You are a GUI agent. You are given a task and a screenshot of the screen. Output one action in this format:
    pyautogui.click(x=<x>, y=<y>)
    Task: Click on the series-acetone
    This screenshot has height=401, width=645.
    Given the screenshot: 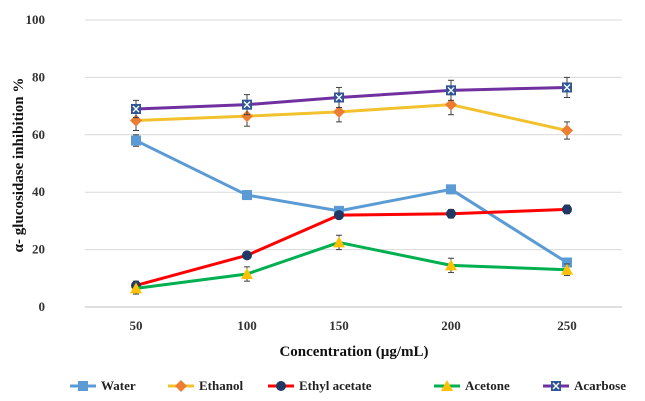 What is the action you would take?
    pyautogui.click(x=351, y=264)
    